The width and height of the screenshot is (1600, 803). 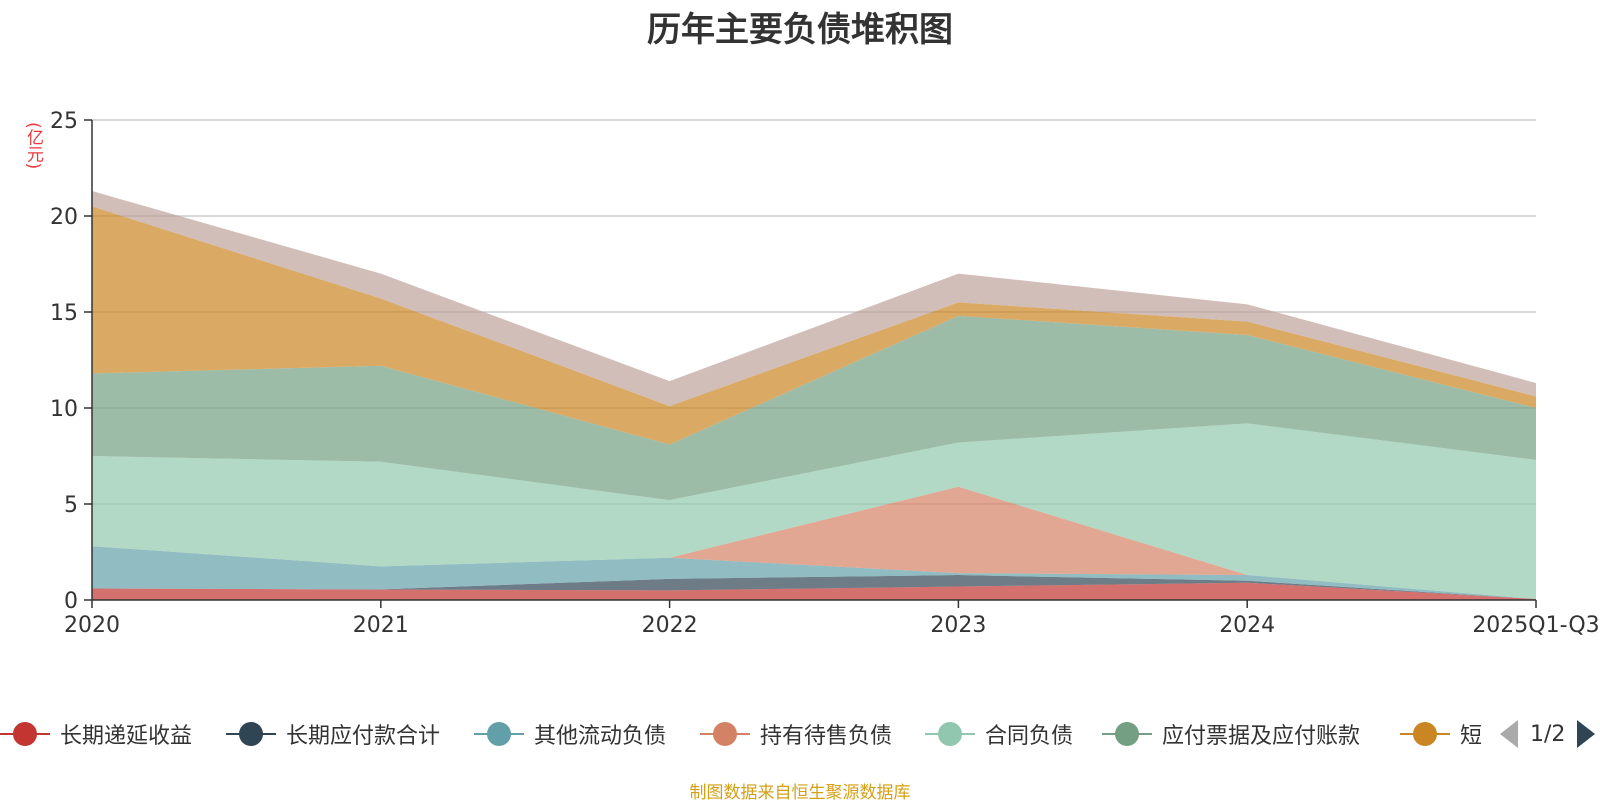 I want to click on legend-pager: 1/2, so click(x=1548, y=734).